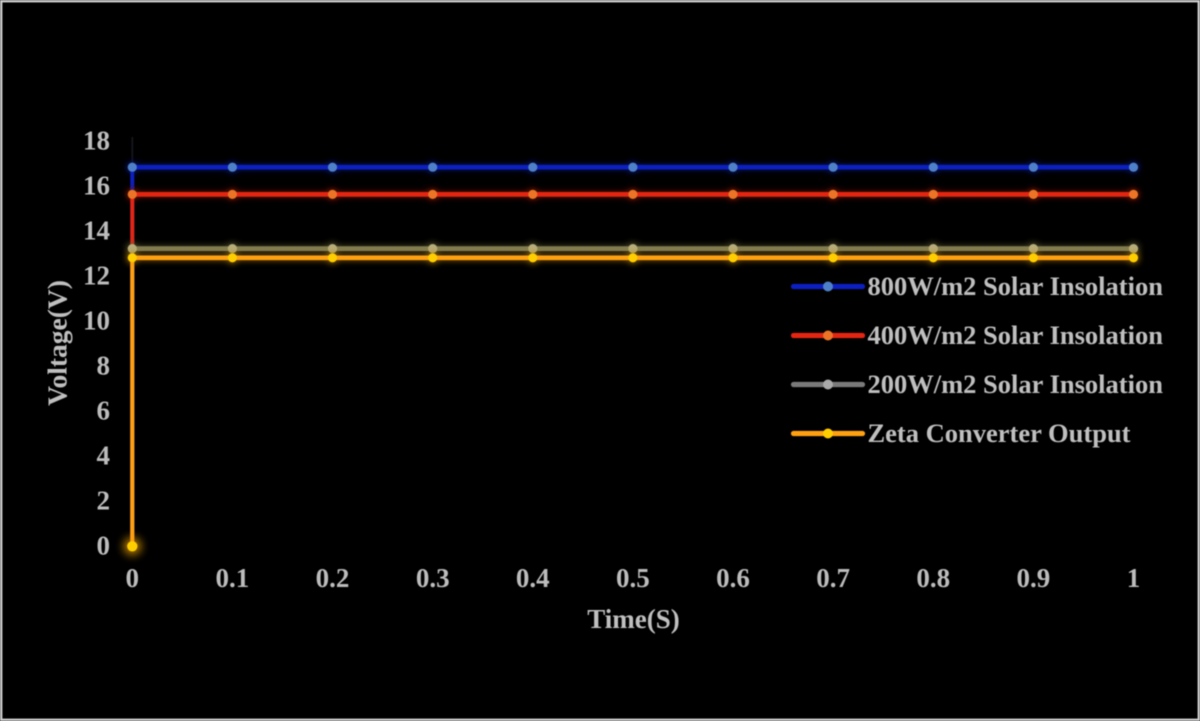 Image resolution: width=1200 pixels, height=721 pixels. What do you see at coordinates (1134, 578) in the screenshot?
I see `svg-text: 1` at bounding box center [1134, 578].